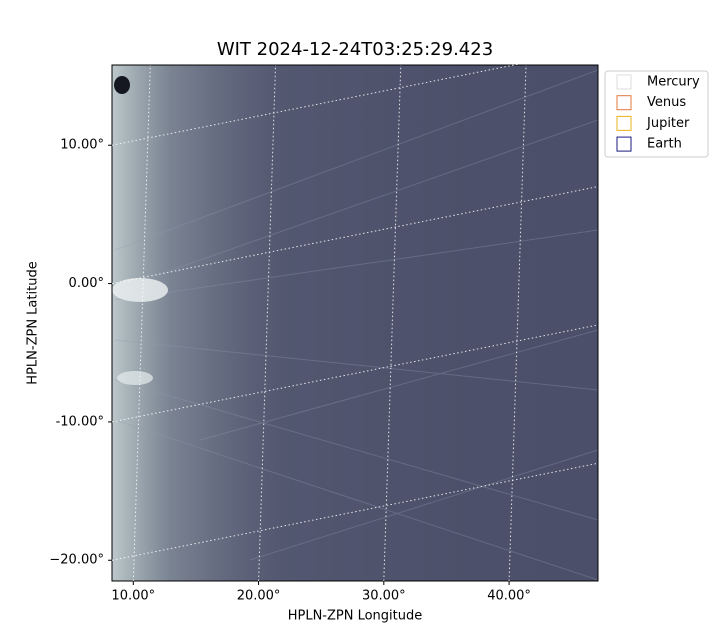 The height and width of the screenshot is (644, 720). Describe the element at coordinates (76, 560) in the screenshot. I see `y-tick-label: −20.00°` at that location.